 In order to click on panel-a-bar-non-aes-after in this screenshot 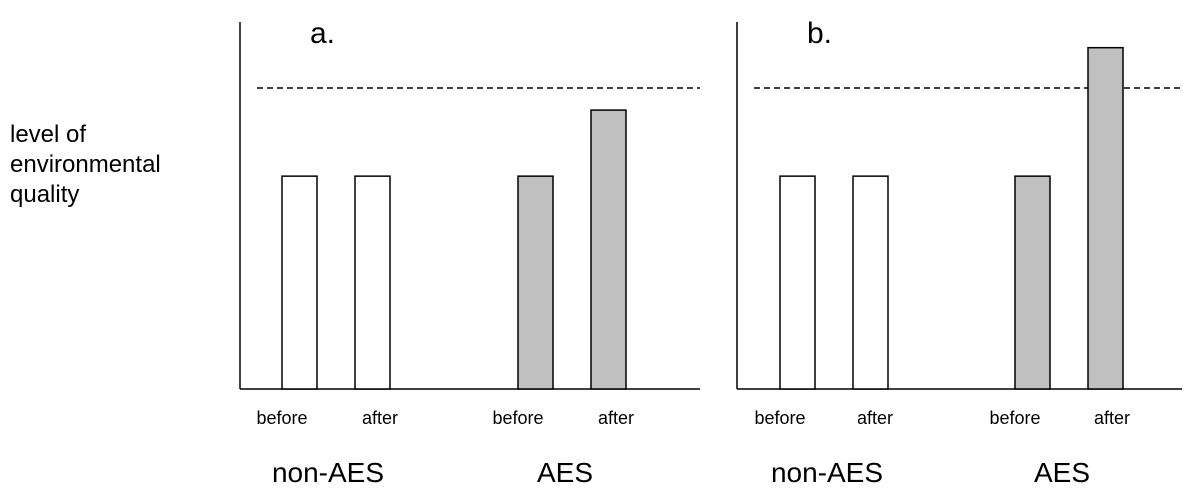, I will do `click(372, 282)`.